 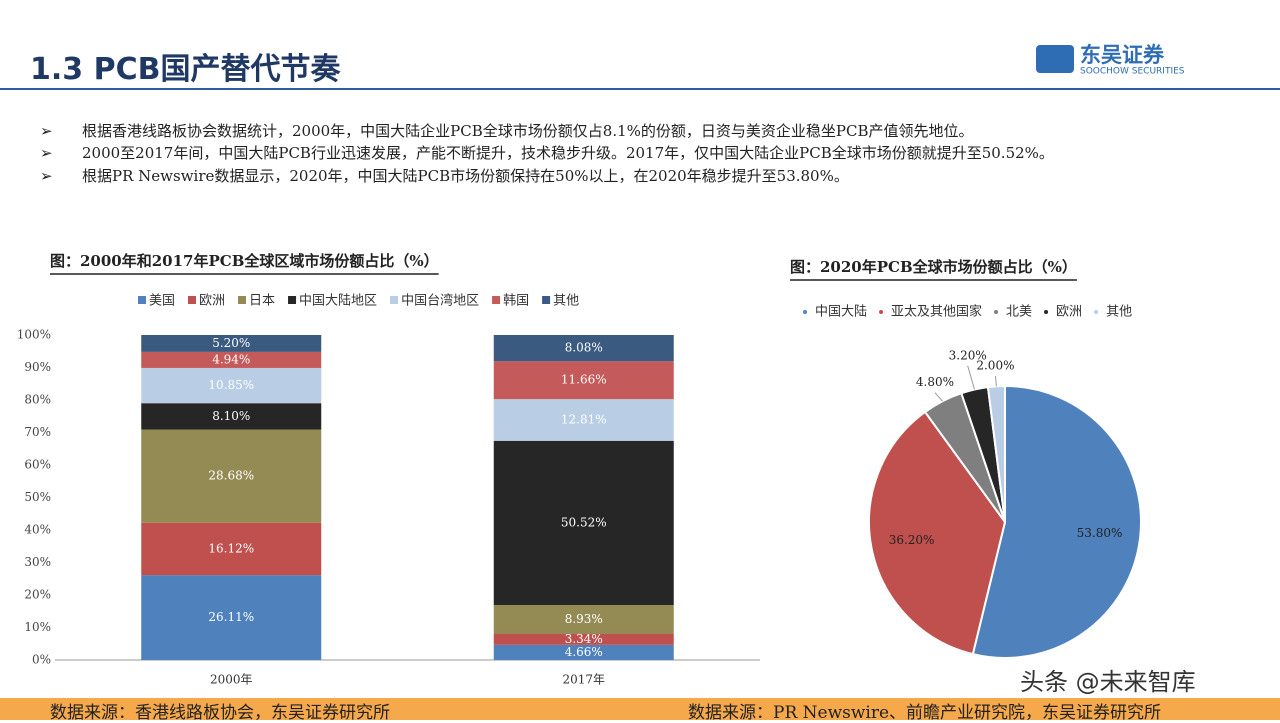 I want to click on data-label: 8.08%, so click(x=584, y=348).